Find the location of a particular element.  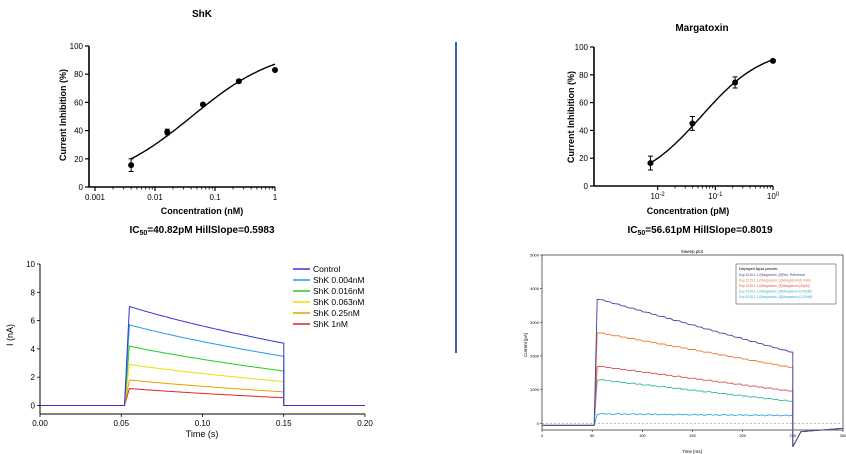

margatoxin-y-tick-label: 40 is located at coordinates (583, 130).